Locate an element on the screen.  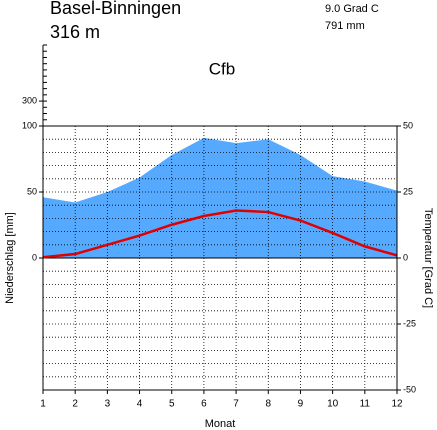
chart-title: Basel-Binningen is located at coordinates (115, 9).